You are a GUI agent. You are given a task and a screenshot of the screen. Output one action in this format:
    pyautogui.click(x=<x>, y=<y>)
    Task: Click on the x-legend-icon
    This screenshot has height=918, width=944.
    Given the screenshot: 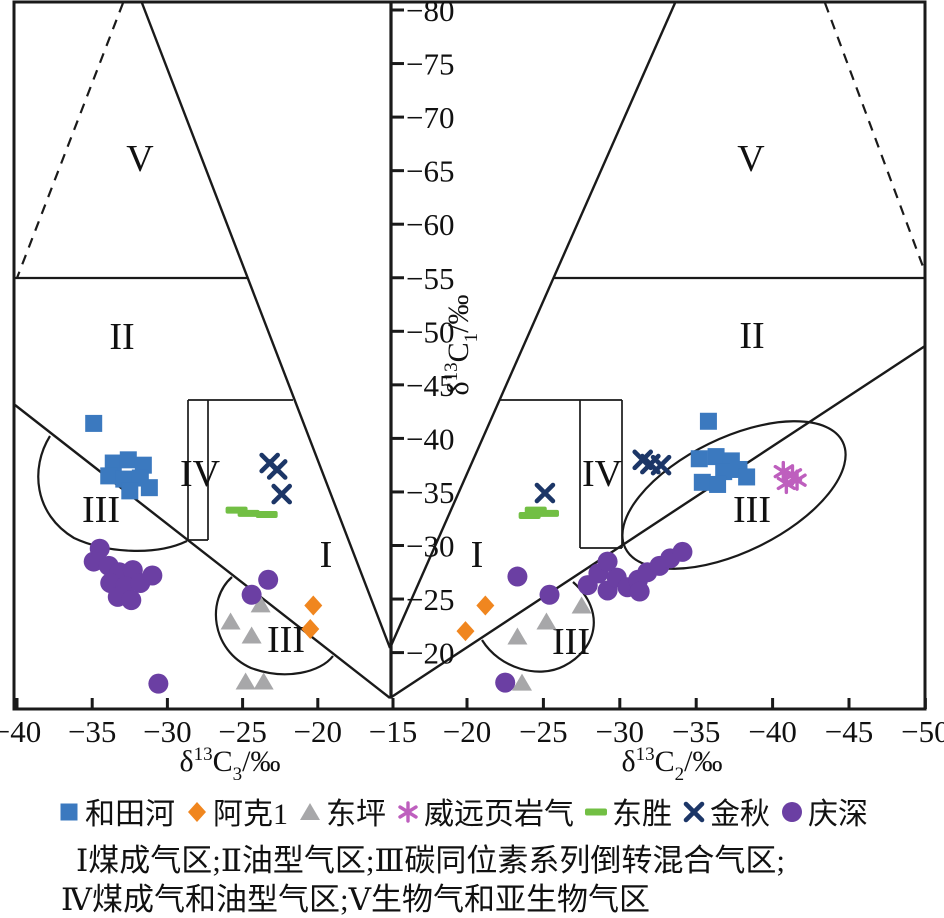 What is the action you would take?
    pyautogui.click(x=694, y=812)
    